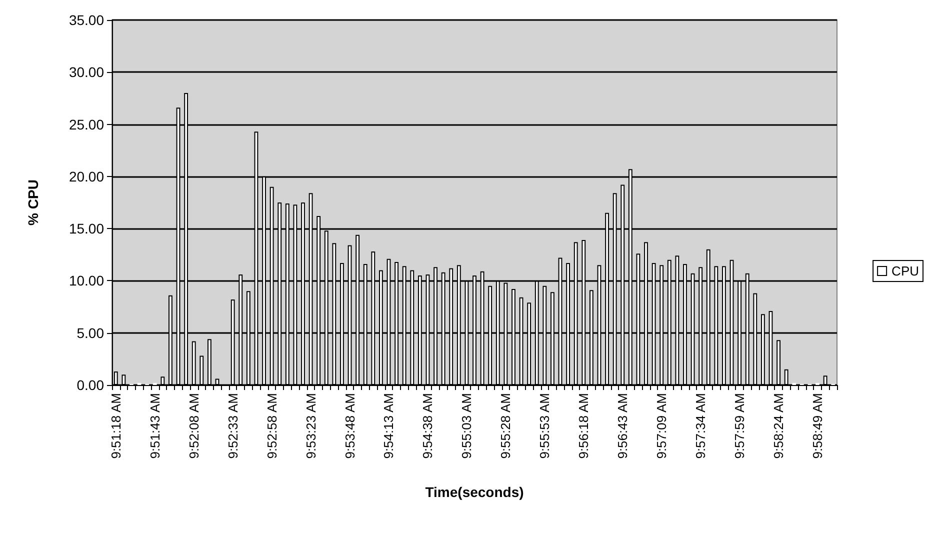 This screenshot has width=925, height=542. Describe the element at coordinates (428, 426) in the screenshot. I see `x-tick-label: 9:54:38 AM` at that location.